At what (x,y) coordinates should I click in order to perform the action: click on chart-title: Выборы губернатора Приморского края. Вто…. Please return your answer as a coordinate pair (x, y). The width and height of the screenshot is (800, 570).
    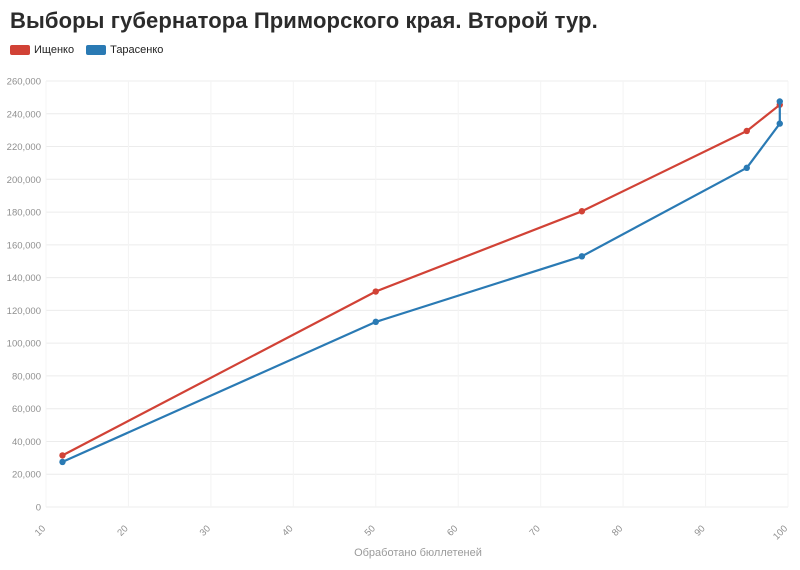
    Looking at the image, I should click on (304, 20).